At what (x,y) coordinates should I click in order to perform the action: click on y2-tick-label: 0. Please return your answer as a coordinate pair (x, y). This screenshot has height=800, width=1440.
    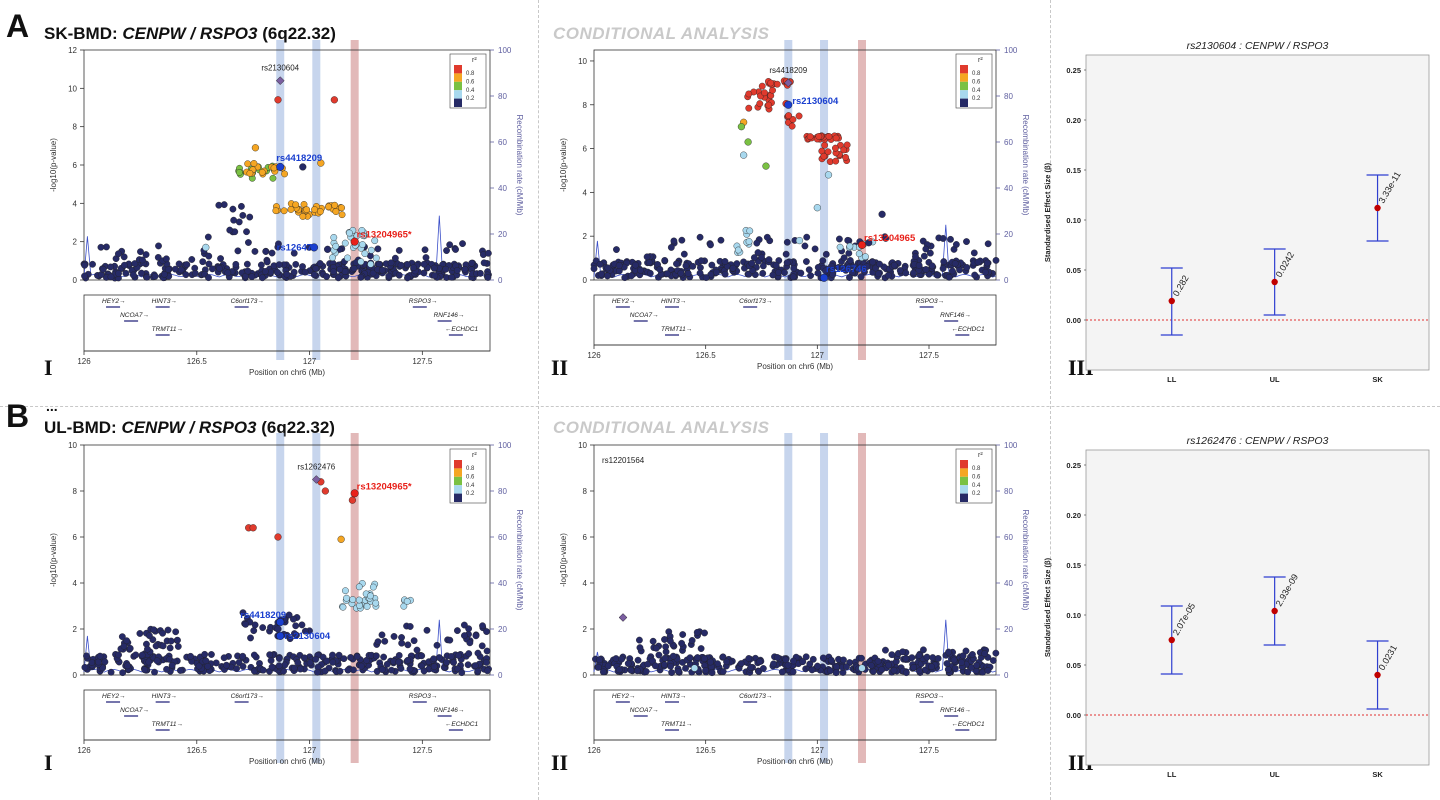
    Looking at the image, I should click on (1006, 675).